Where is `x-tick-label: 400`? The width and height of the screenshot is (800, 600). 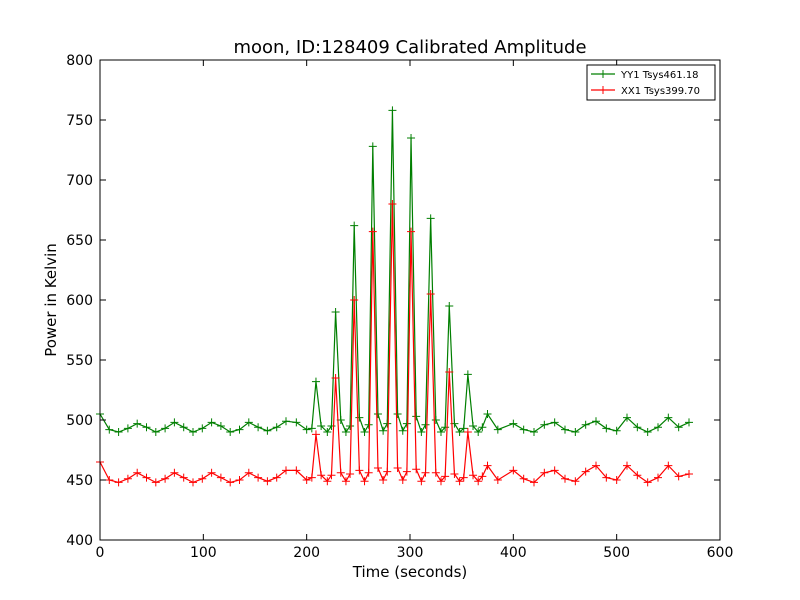
x-tick-label: 400 is located at coordinates (513, 553).